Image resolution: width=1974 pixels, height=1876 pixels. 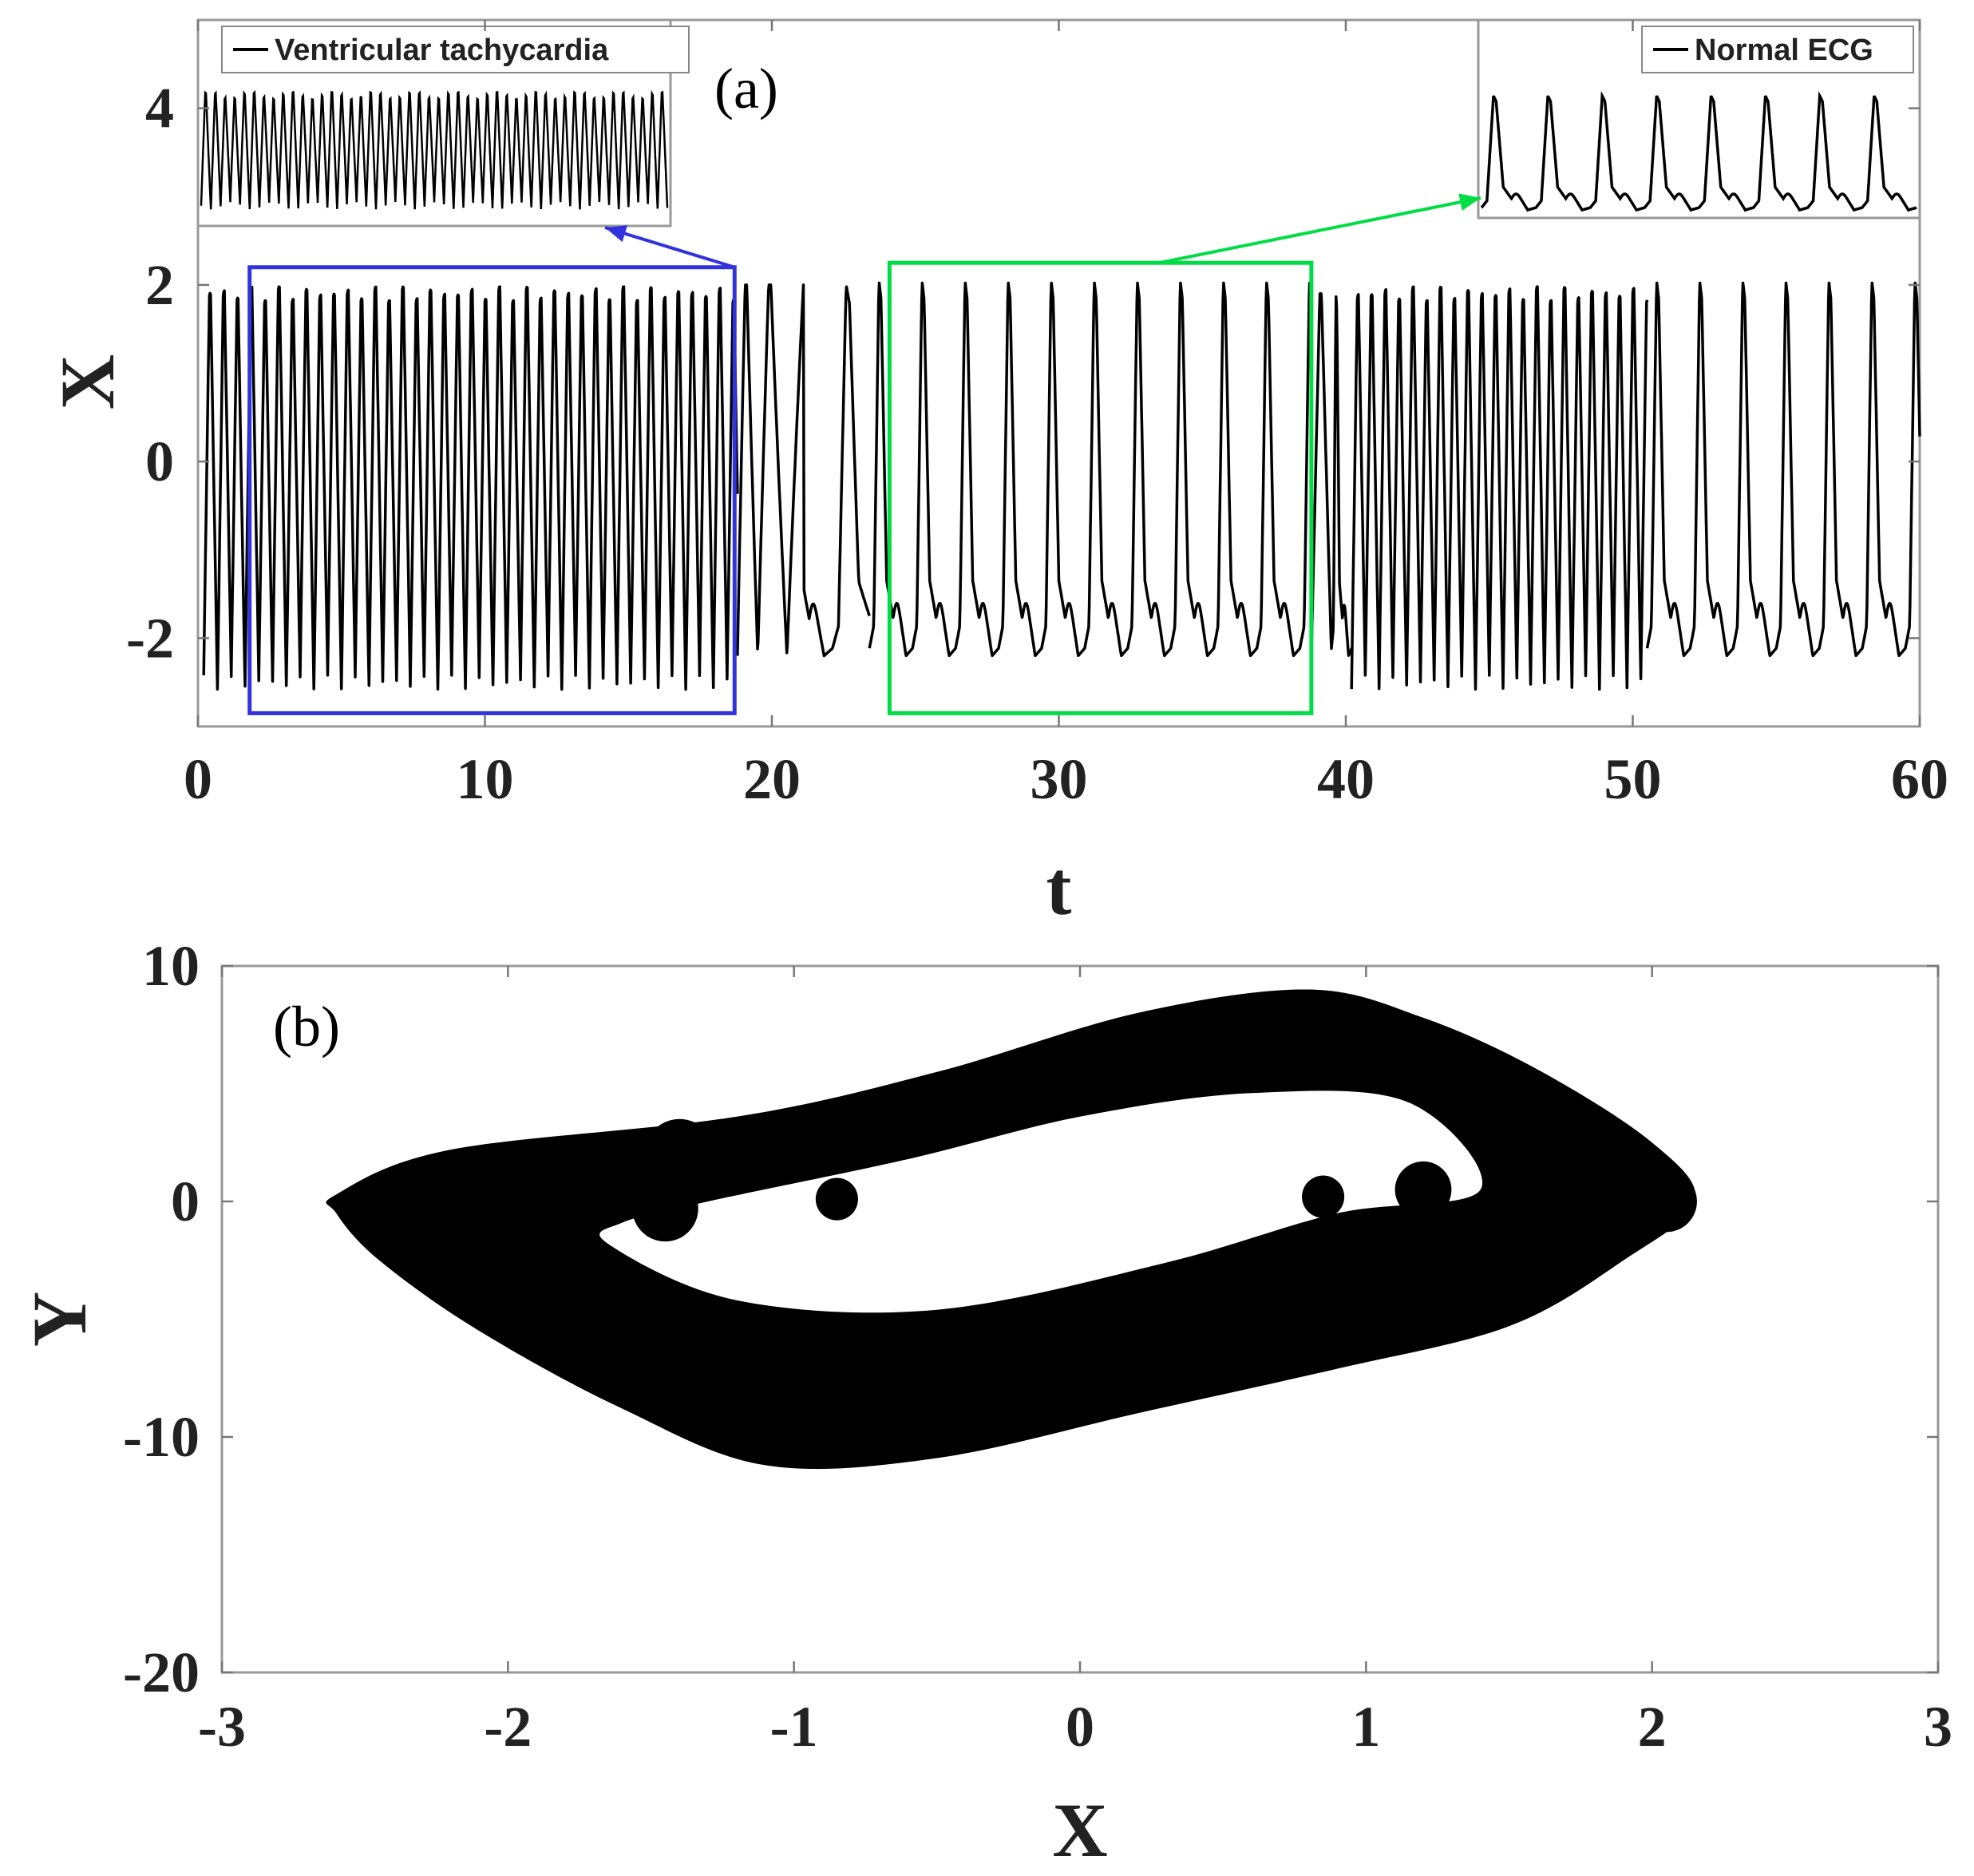 I want to click on x-tick-label-10: 10, so click(x=485, y=779).